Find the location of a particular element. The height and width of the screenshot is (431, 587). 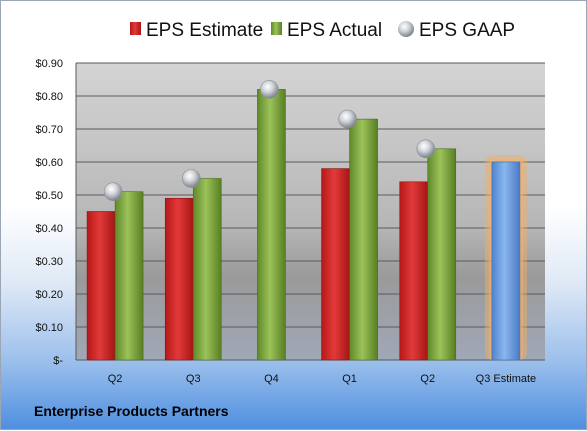

legend: EPS Estimate EPS Actual EPS GAAP is located at coordinates (322, 30).